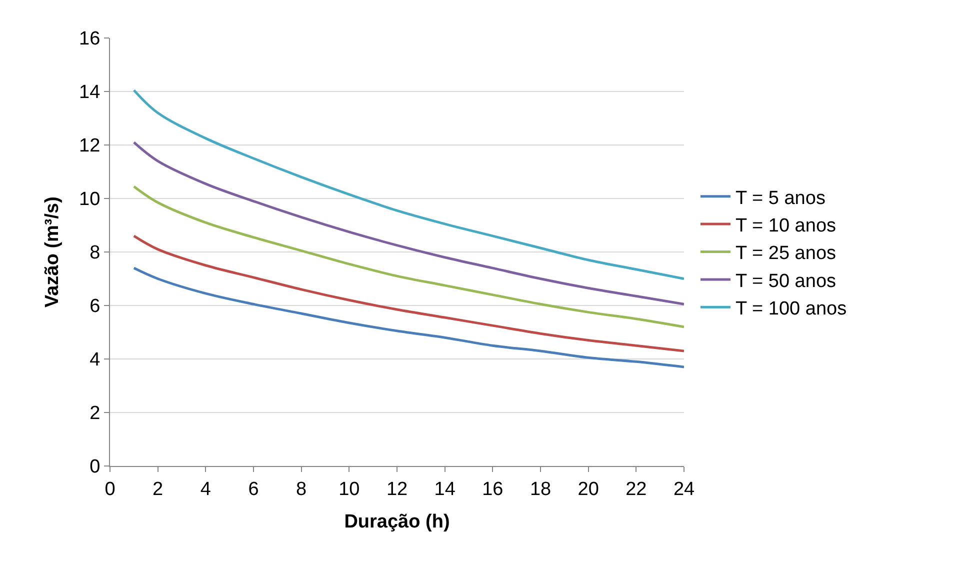  What do you see at coordinates (253, 489) in the screenshot?
I see `x-tick-label: 6` at bounding box center [253, 489].